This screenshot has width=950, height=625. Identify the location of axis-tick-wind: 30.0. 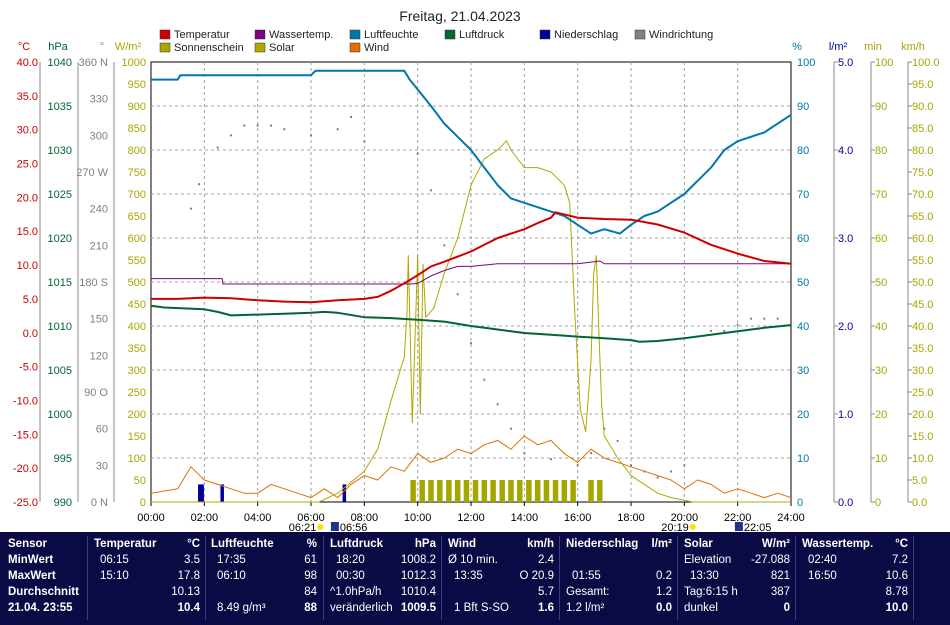
(922, 371).